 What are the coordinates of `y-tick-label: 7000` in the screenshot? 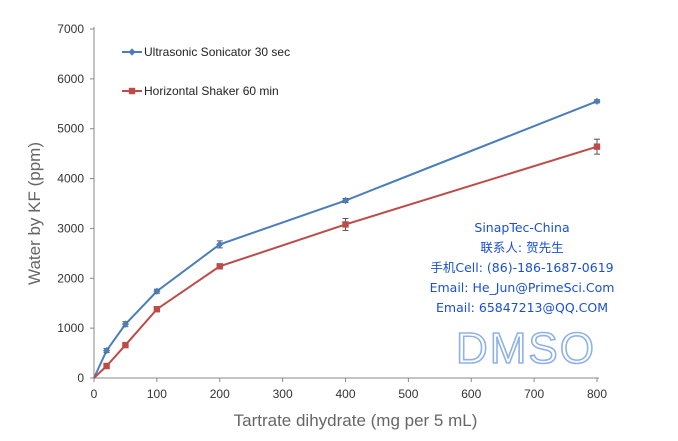 It's located at (70, 29).